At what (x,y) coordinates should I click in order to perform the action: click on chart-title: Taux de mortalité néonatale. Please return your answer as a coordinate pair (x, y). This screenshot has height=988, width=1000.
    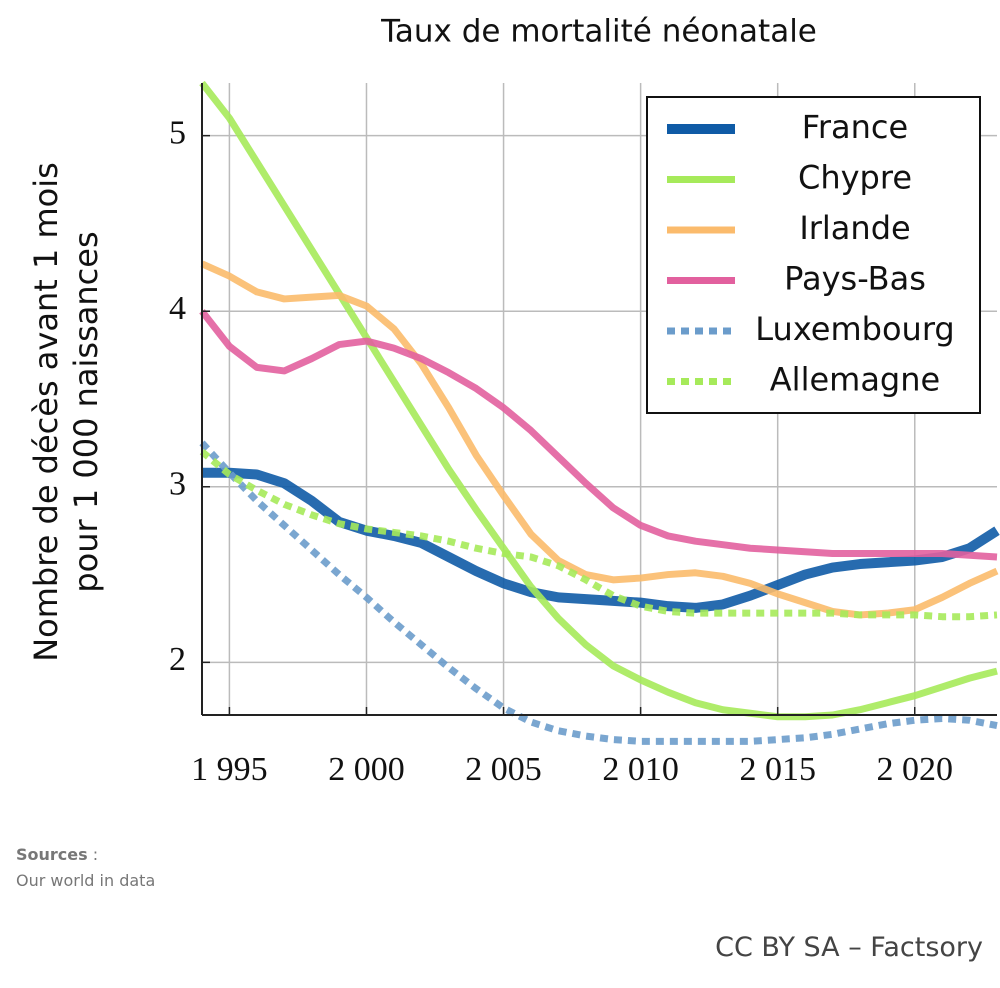
    Looking at the image, I should click on (598, 32).